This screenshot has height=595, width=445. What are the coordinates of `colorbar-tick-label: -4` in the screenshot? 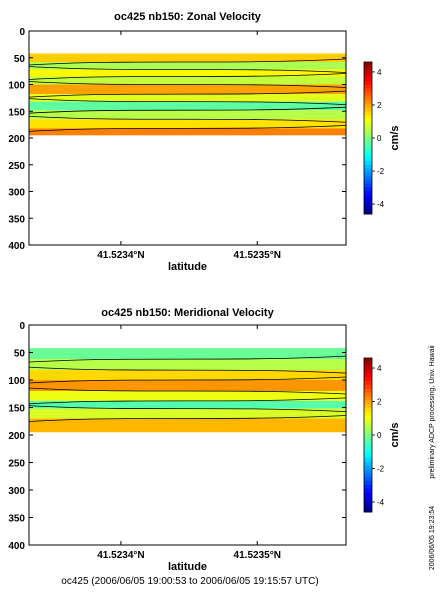 It's located at (381, 204).